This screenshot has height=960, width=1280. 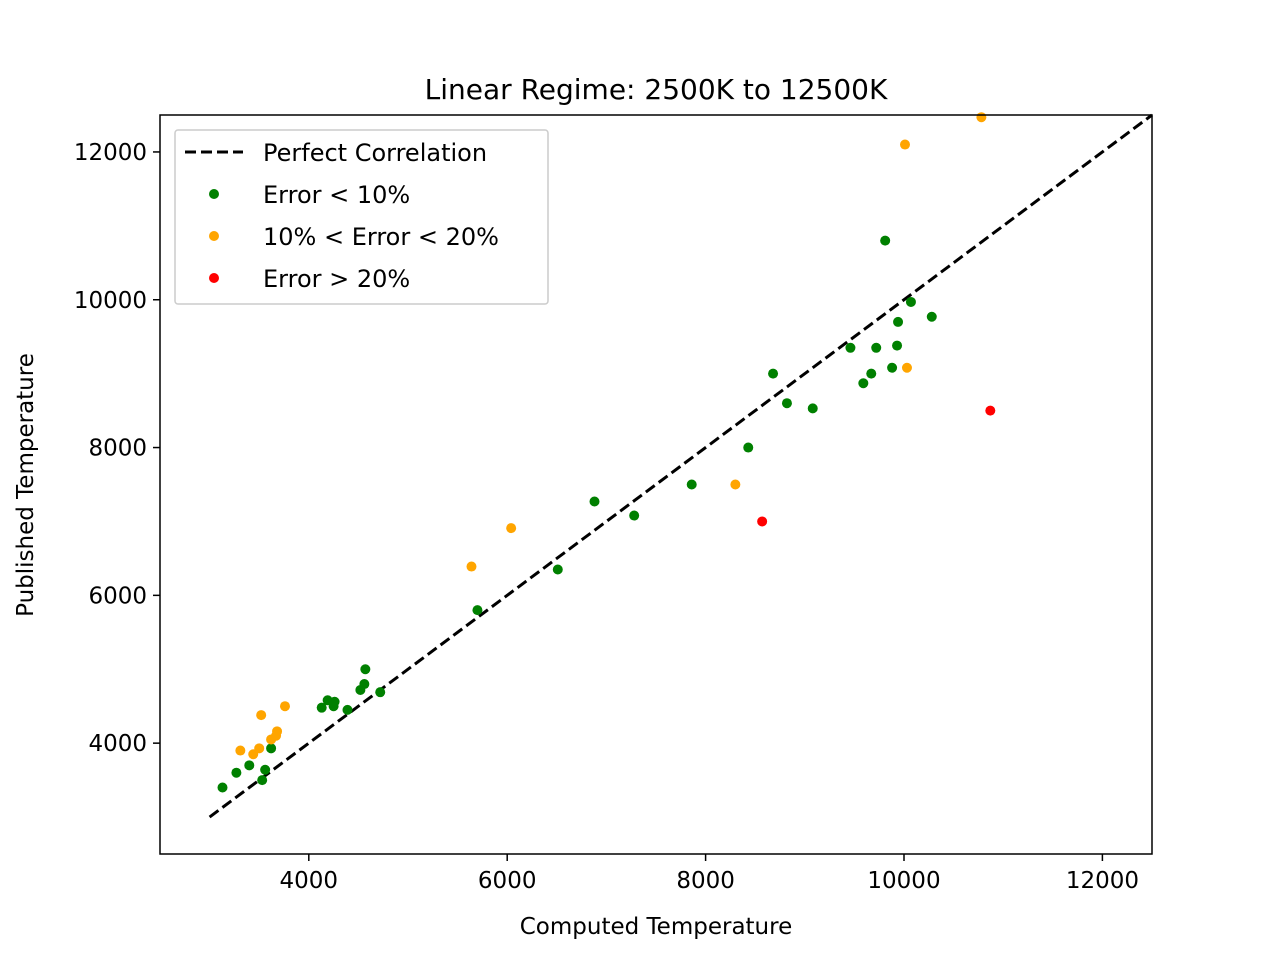 I want to click on x-tick-label: 6000, so click(x=507, y=881).